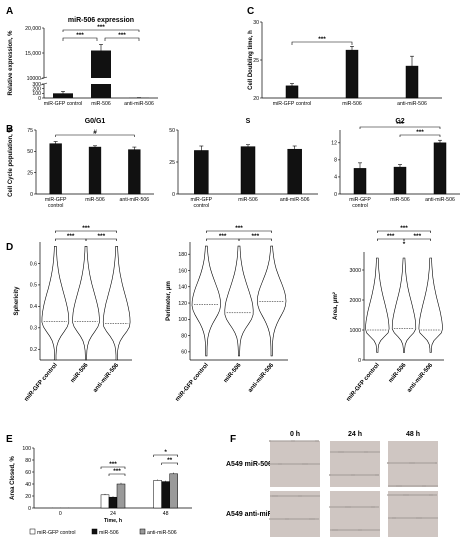 The height and width of the screenshot is (540, 474). What do you see at coordinates (17, 301) in the screenshot?
I see `y-axis-label-d1: Sphericity` at bounding box center [17, 301].